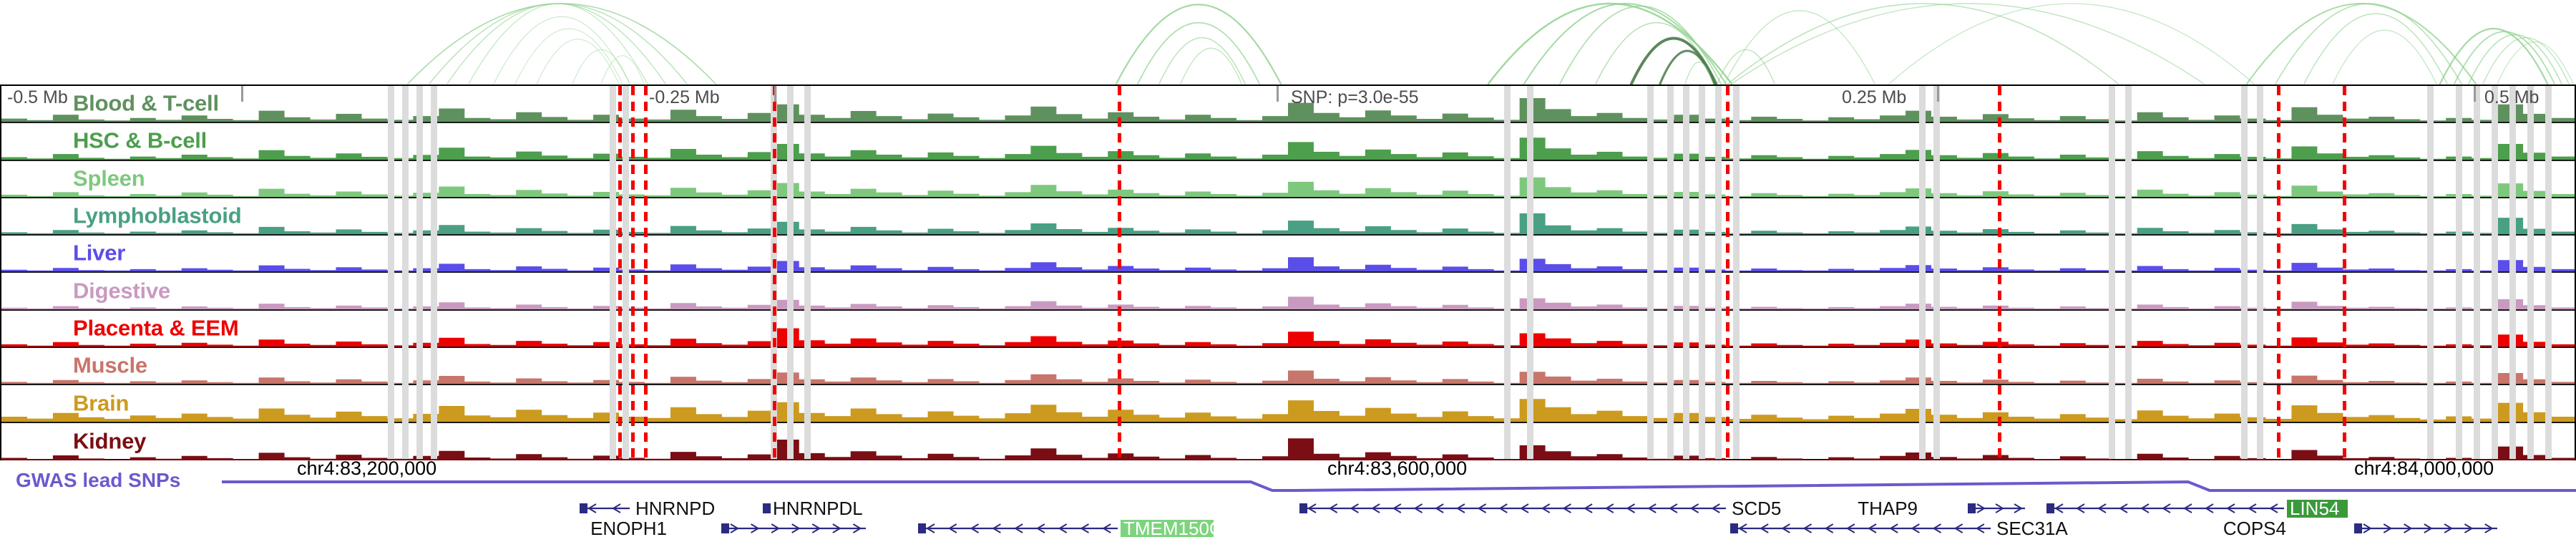  Describe the element at coordinates (1288, 441) in the screenshot. I see `signal-track: Kidney` at that location.